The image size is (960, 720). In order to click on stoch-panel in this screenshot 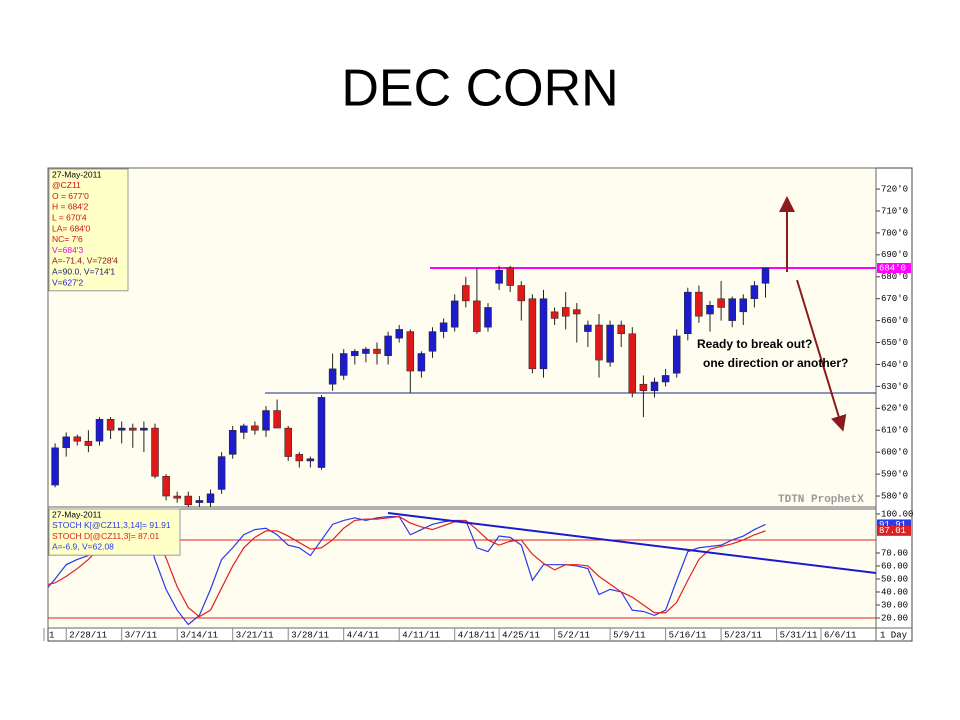, I will do `click(462, 568)`.